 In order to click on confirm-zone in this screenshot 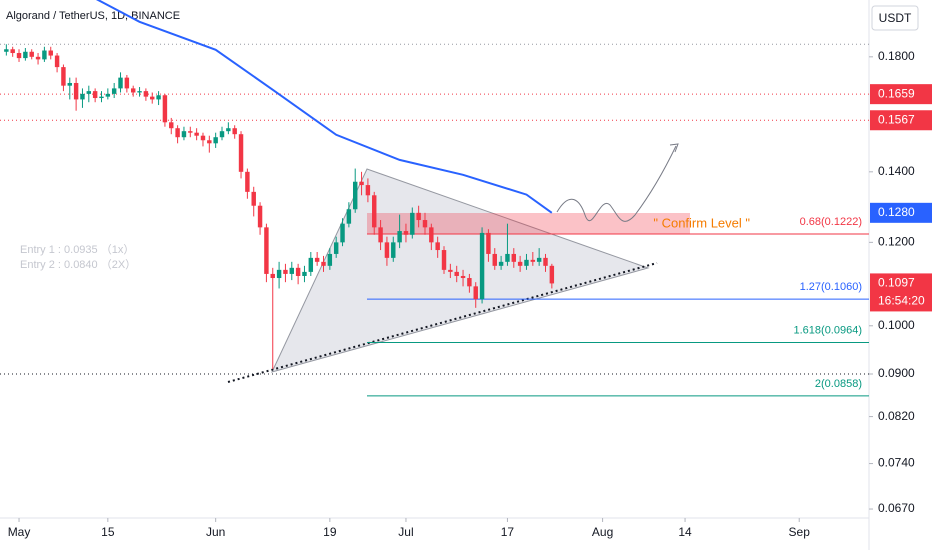, I will do `click(528, 223)`.